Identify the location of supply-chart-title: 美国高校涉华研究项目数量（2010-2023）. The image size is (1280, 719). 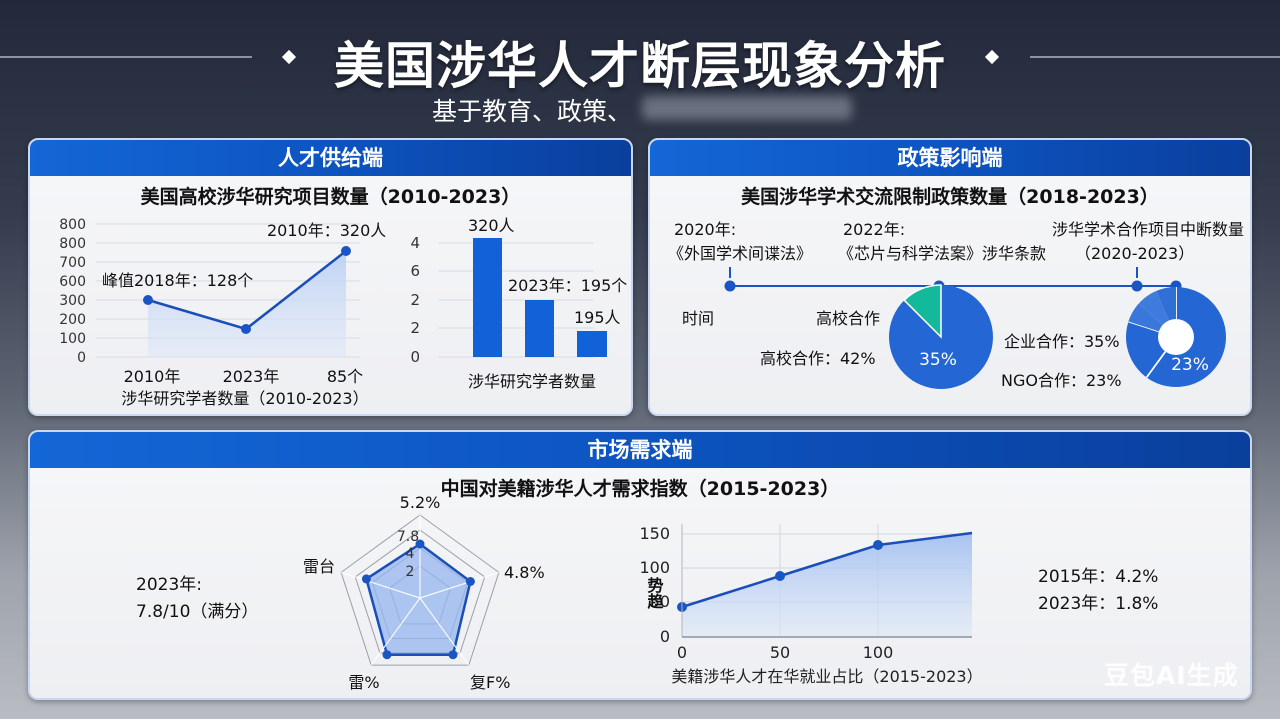
(330, 197).